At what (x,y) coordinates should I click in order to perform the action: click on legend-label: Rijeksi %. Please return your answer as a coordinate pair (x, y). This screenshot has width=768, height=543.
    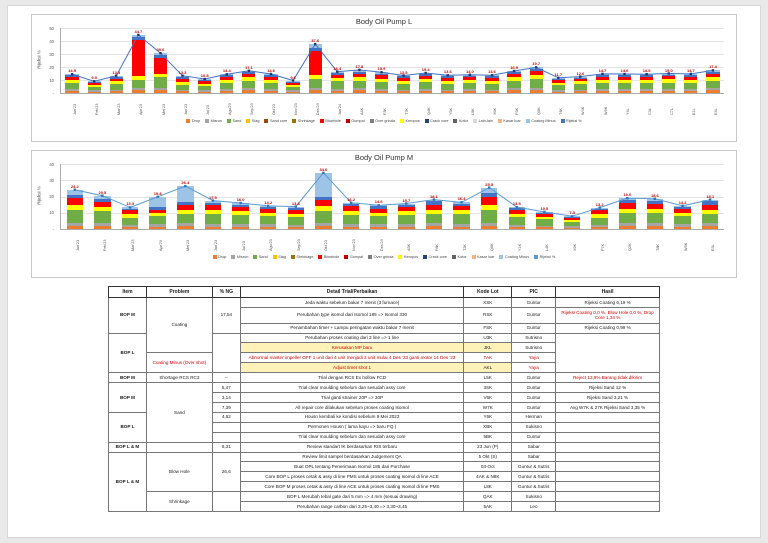
    Looking at the image, I should click on (547, 257).